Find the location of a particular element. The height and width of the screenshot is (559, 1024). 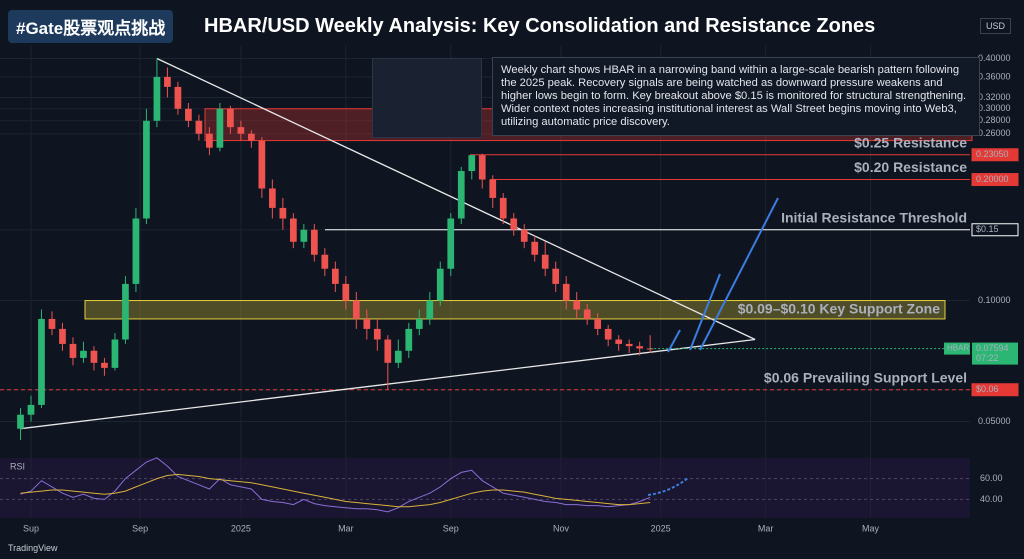

rsi-line is located at coordinates (335, 485).